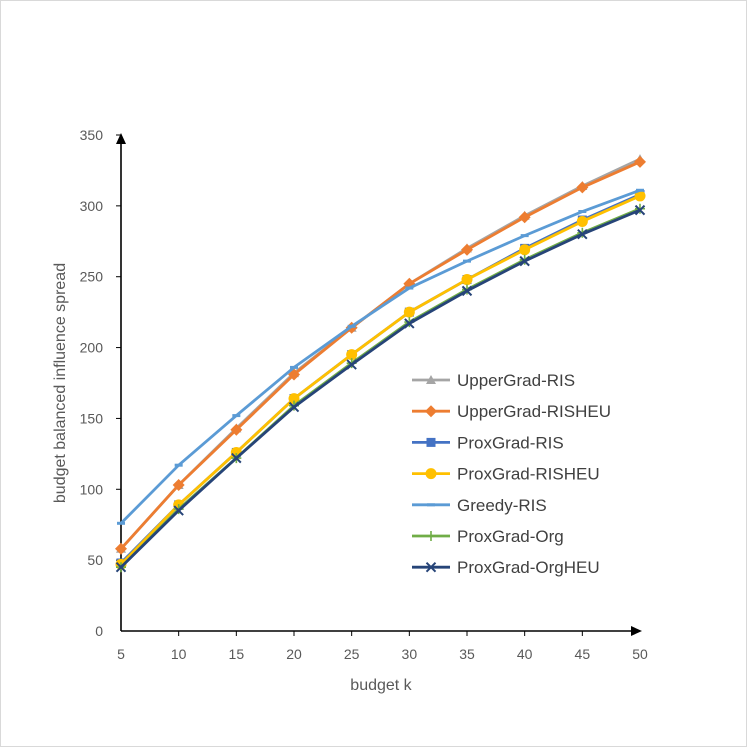 This screenshot has height=747, width=747. What do you see at coordinates (237, 654) in the screenshot?
I see `x-tick-label: 15` at bounding box center [237, 654].